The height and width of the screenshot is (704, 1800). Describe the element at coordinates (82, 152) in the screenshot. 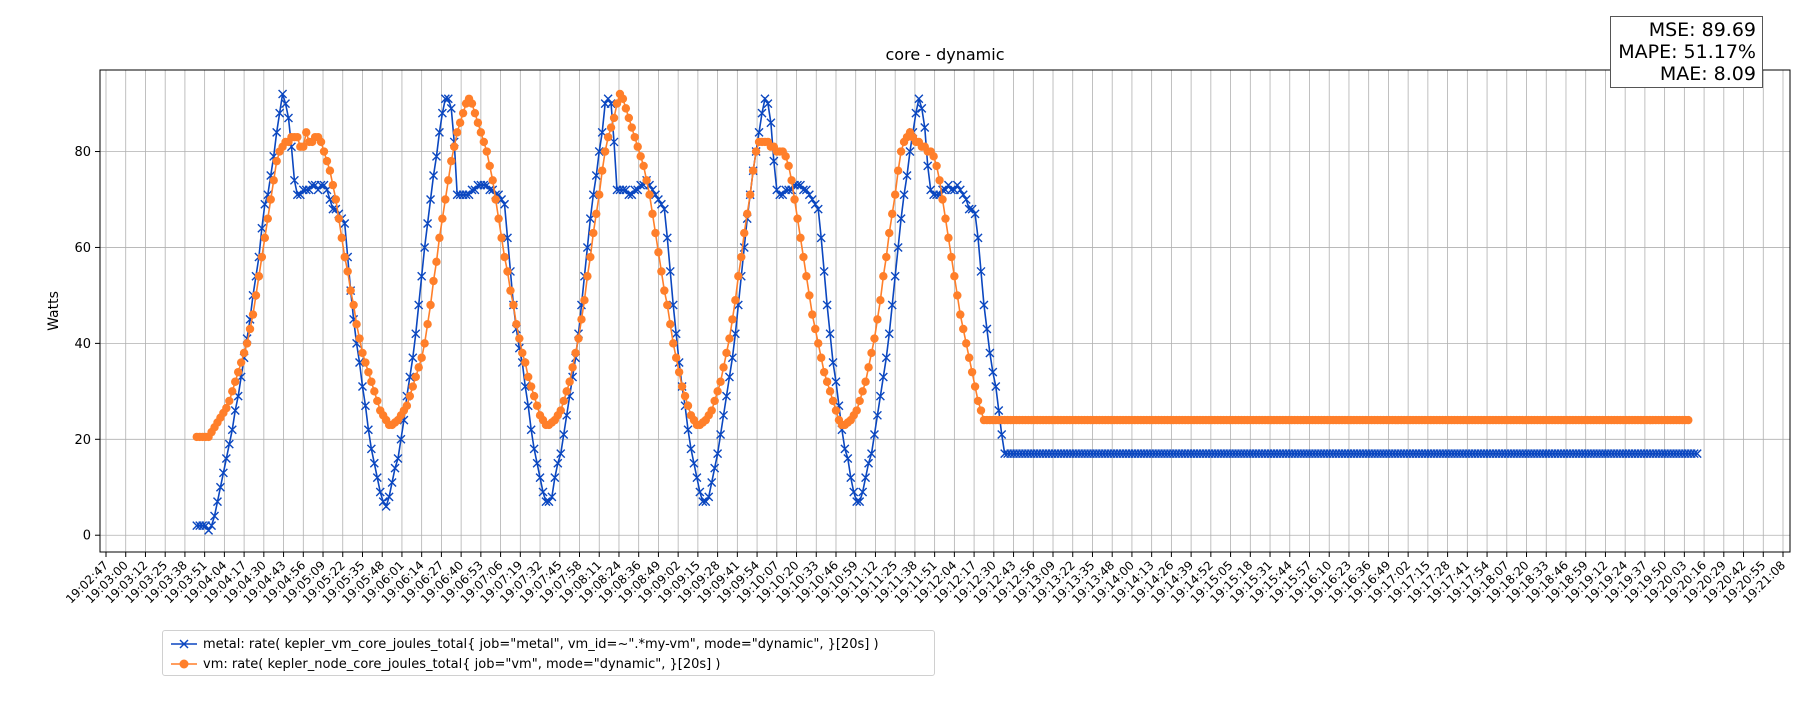

I see `y-tick-label: 80` at that location.